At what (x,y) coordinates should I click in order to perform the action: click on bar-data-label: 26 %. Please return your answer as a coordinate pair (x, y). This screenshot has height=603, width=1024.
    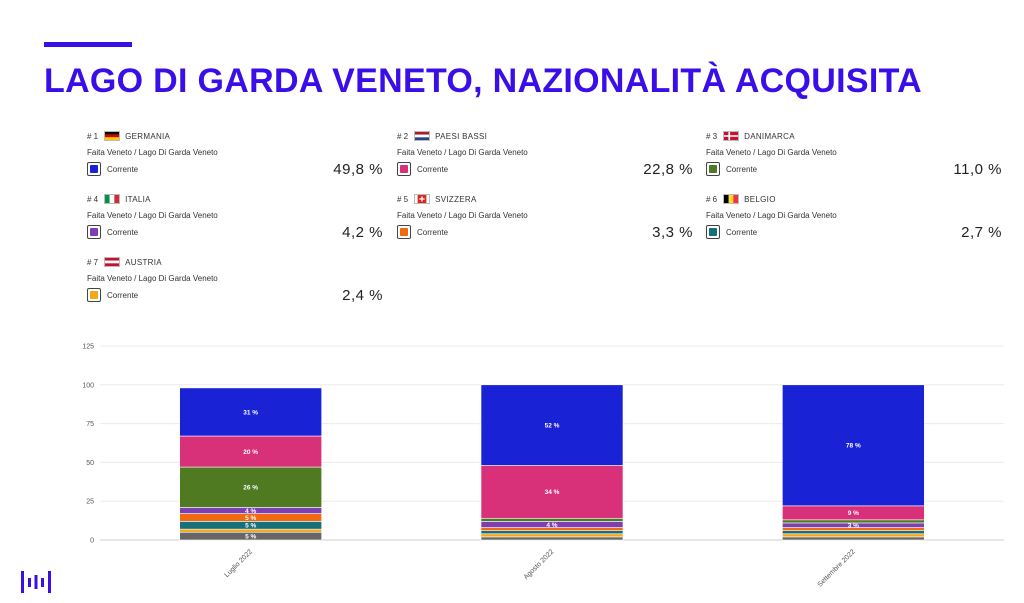
    Looking at the image, I should click on (250, 488).